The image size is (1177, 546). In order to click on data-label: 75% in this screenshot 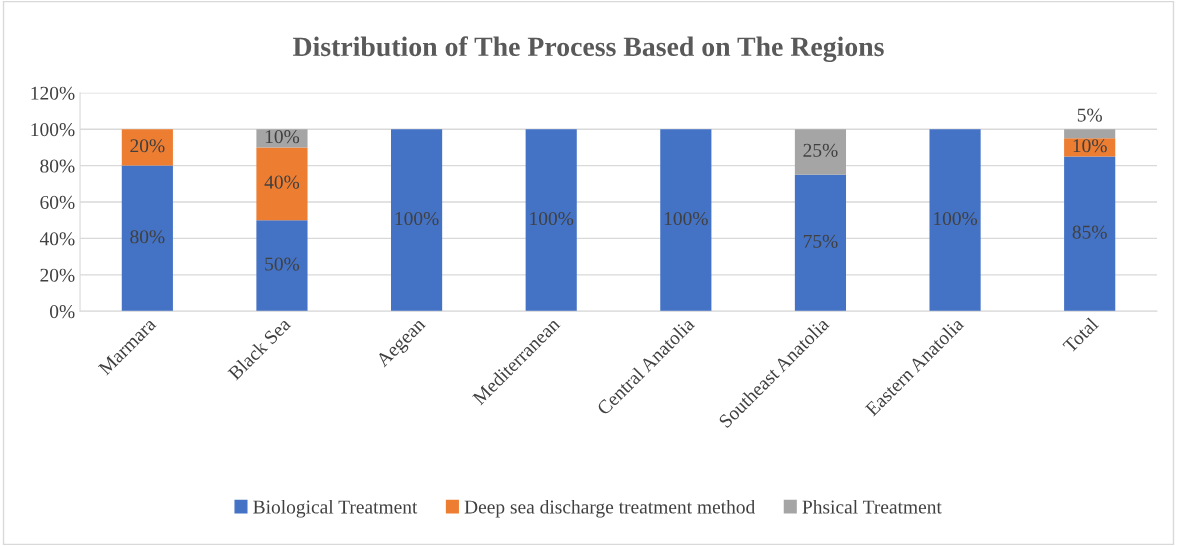, I will do `click(820, 241)`.